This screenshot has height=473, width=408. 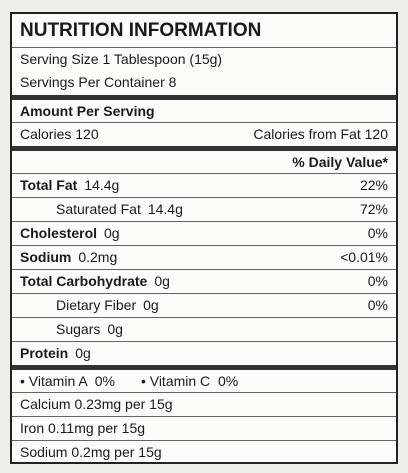 I want to click on nutrient-cell: Protein 0g, so click(x=55, y=353).